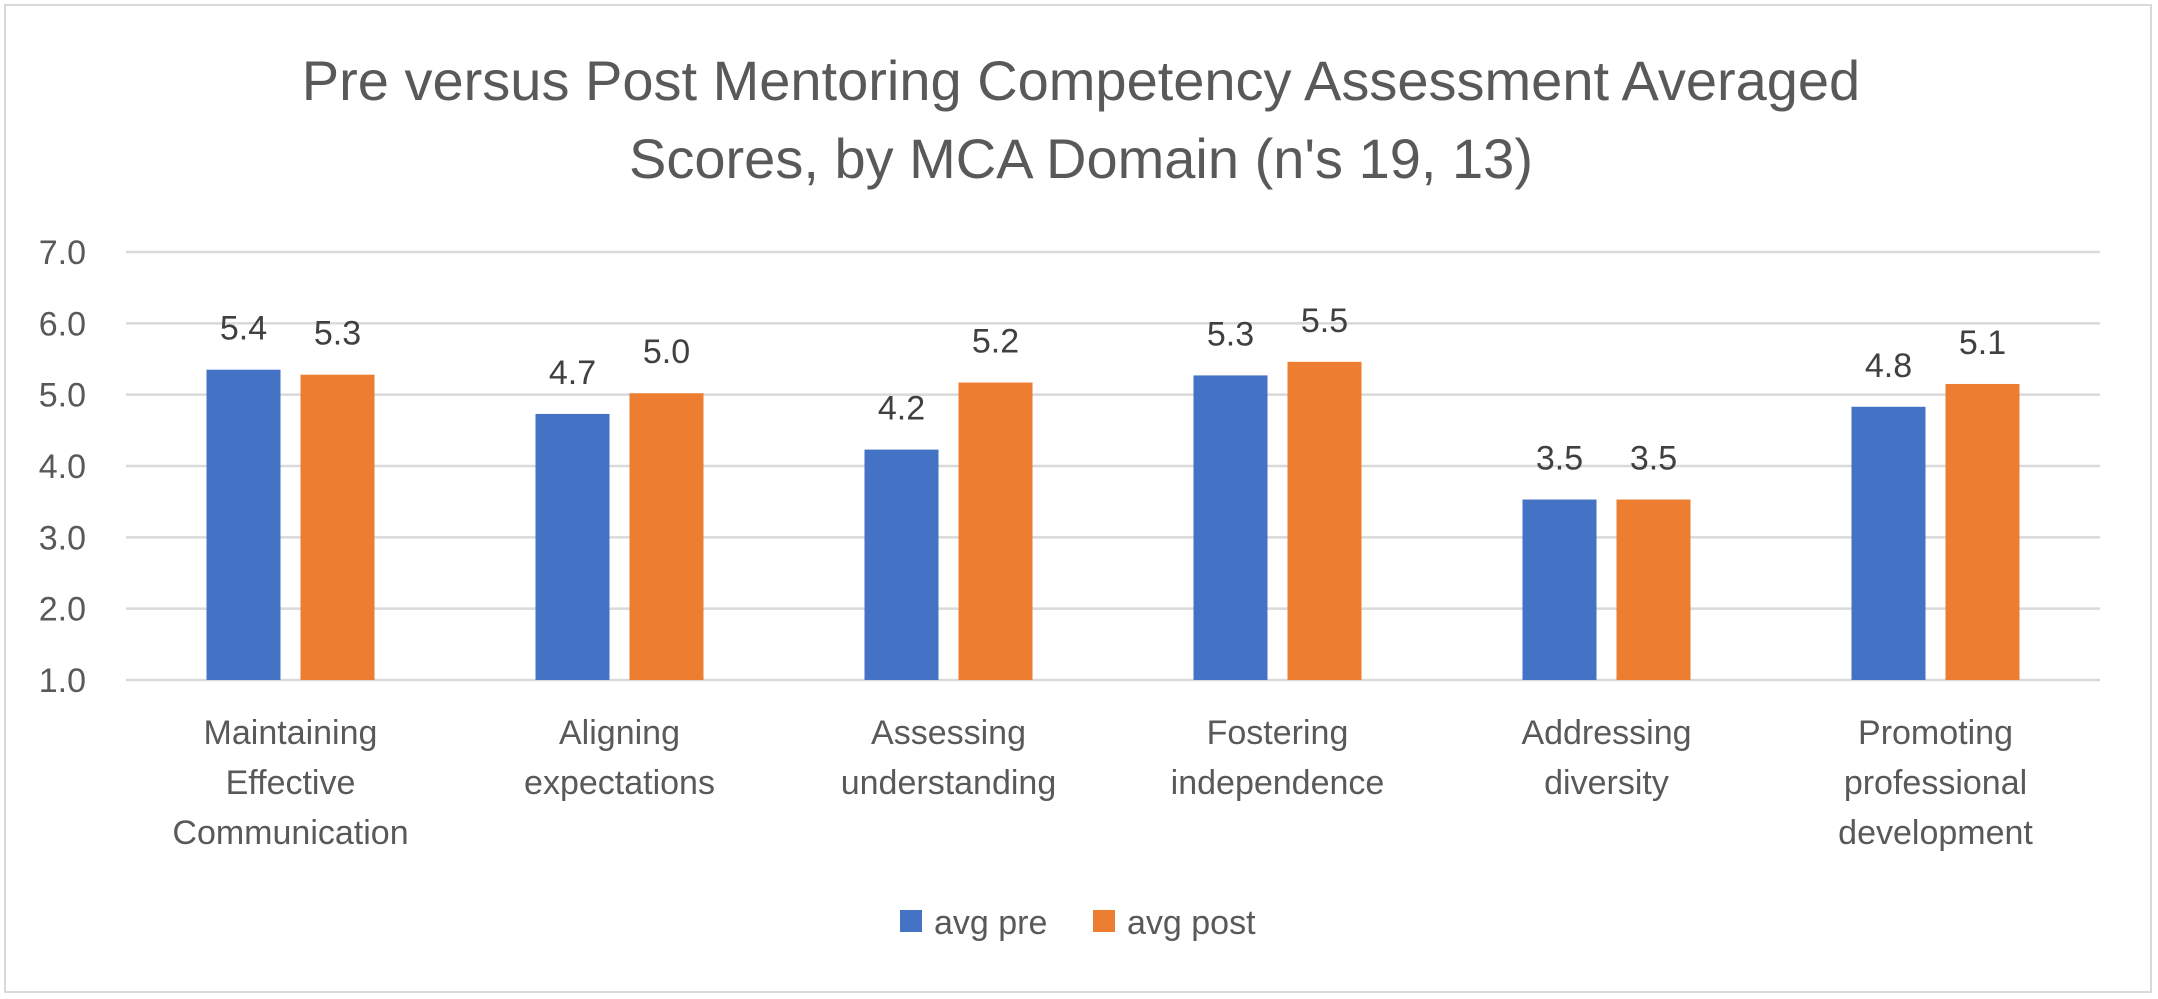  Describe the element at coordinates (1113, 390) in the screenshot. I see `data-labels: 5.4 5.3 4.7 5.0 4.2 5.2 5.3 5.5 3.5 3.5 4.8 5.1` at that location.